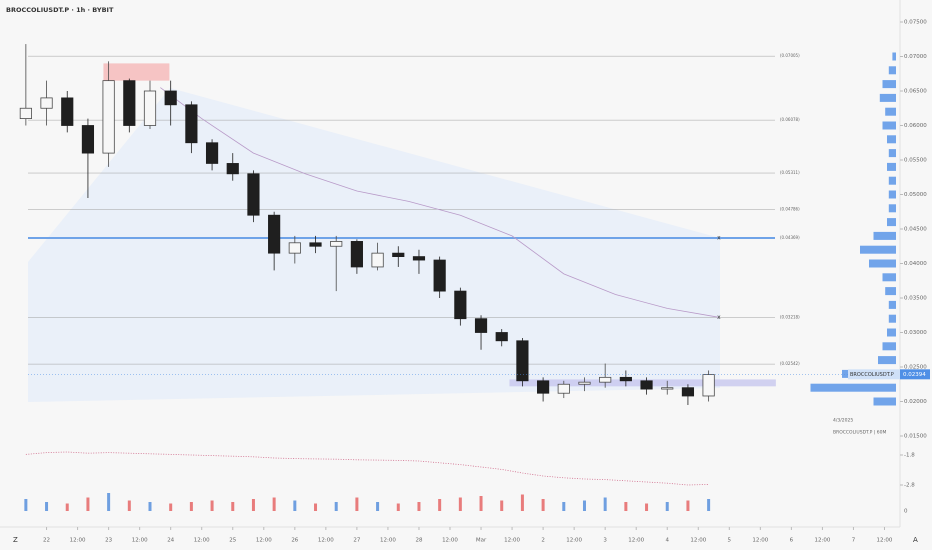  I want to click on y-tick-label: 0.06000, so click(915, 126).